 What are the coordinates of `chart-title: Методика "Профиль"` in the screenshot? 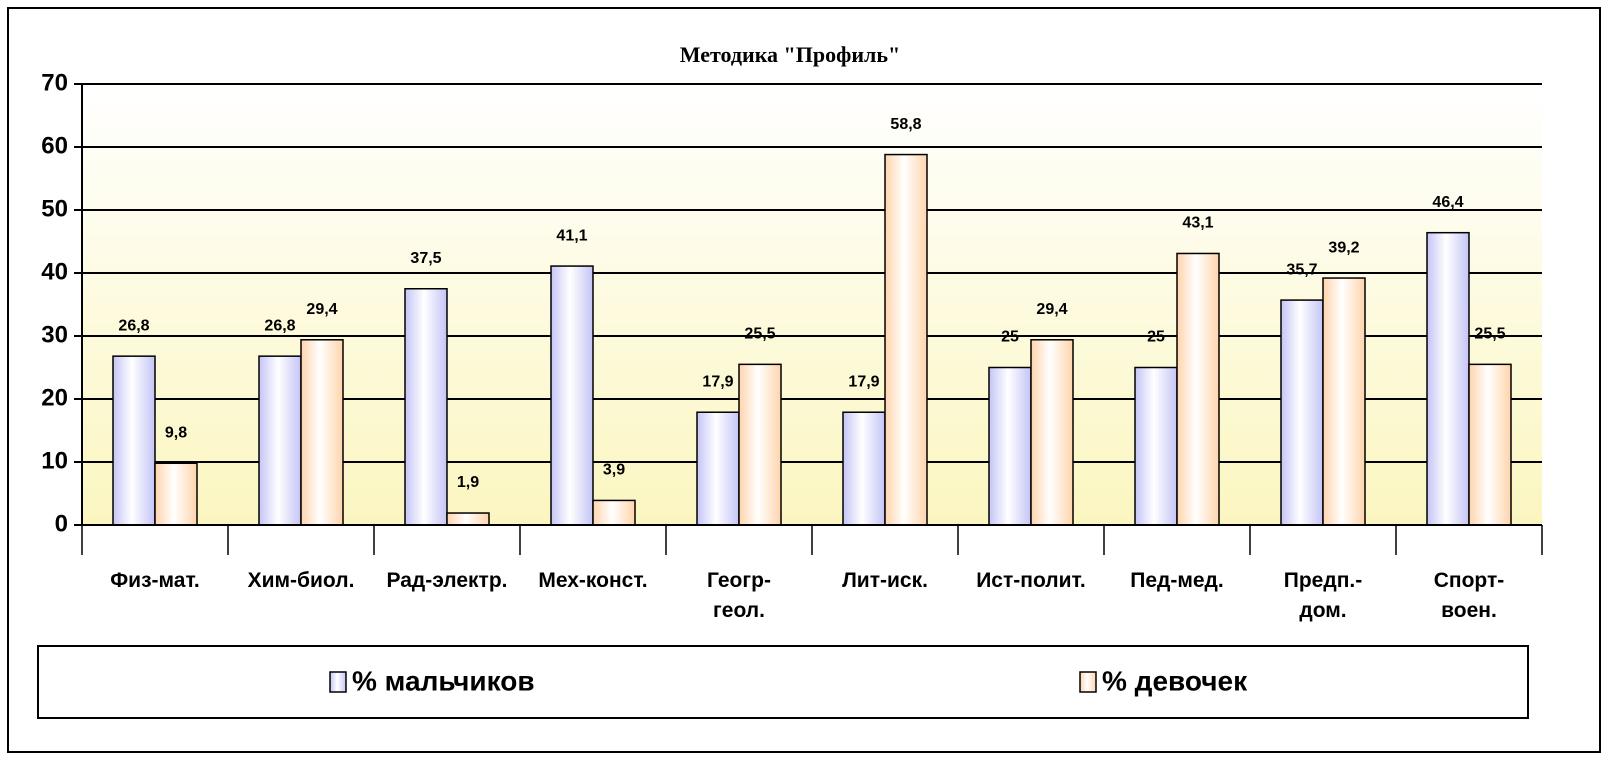 It's located at (790, 54).